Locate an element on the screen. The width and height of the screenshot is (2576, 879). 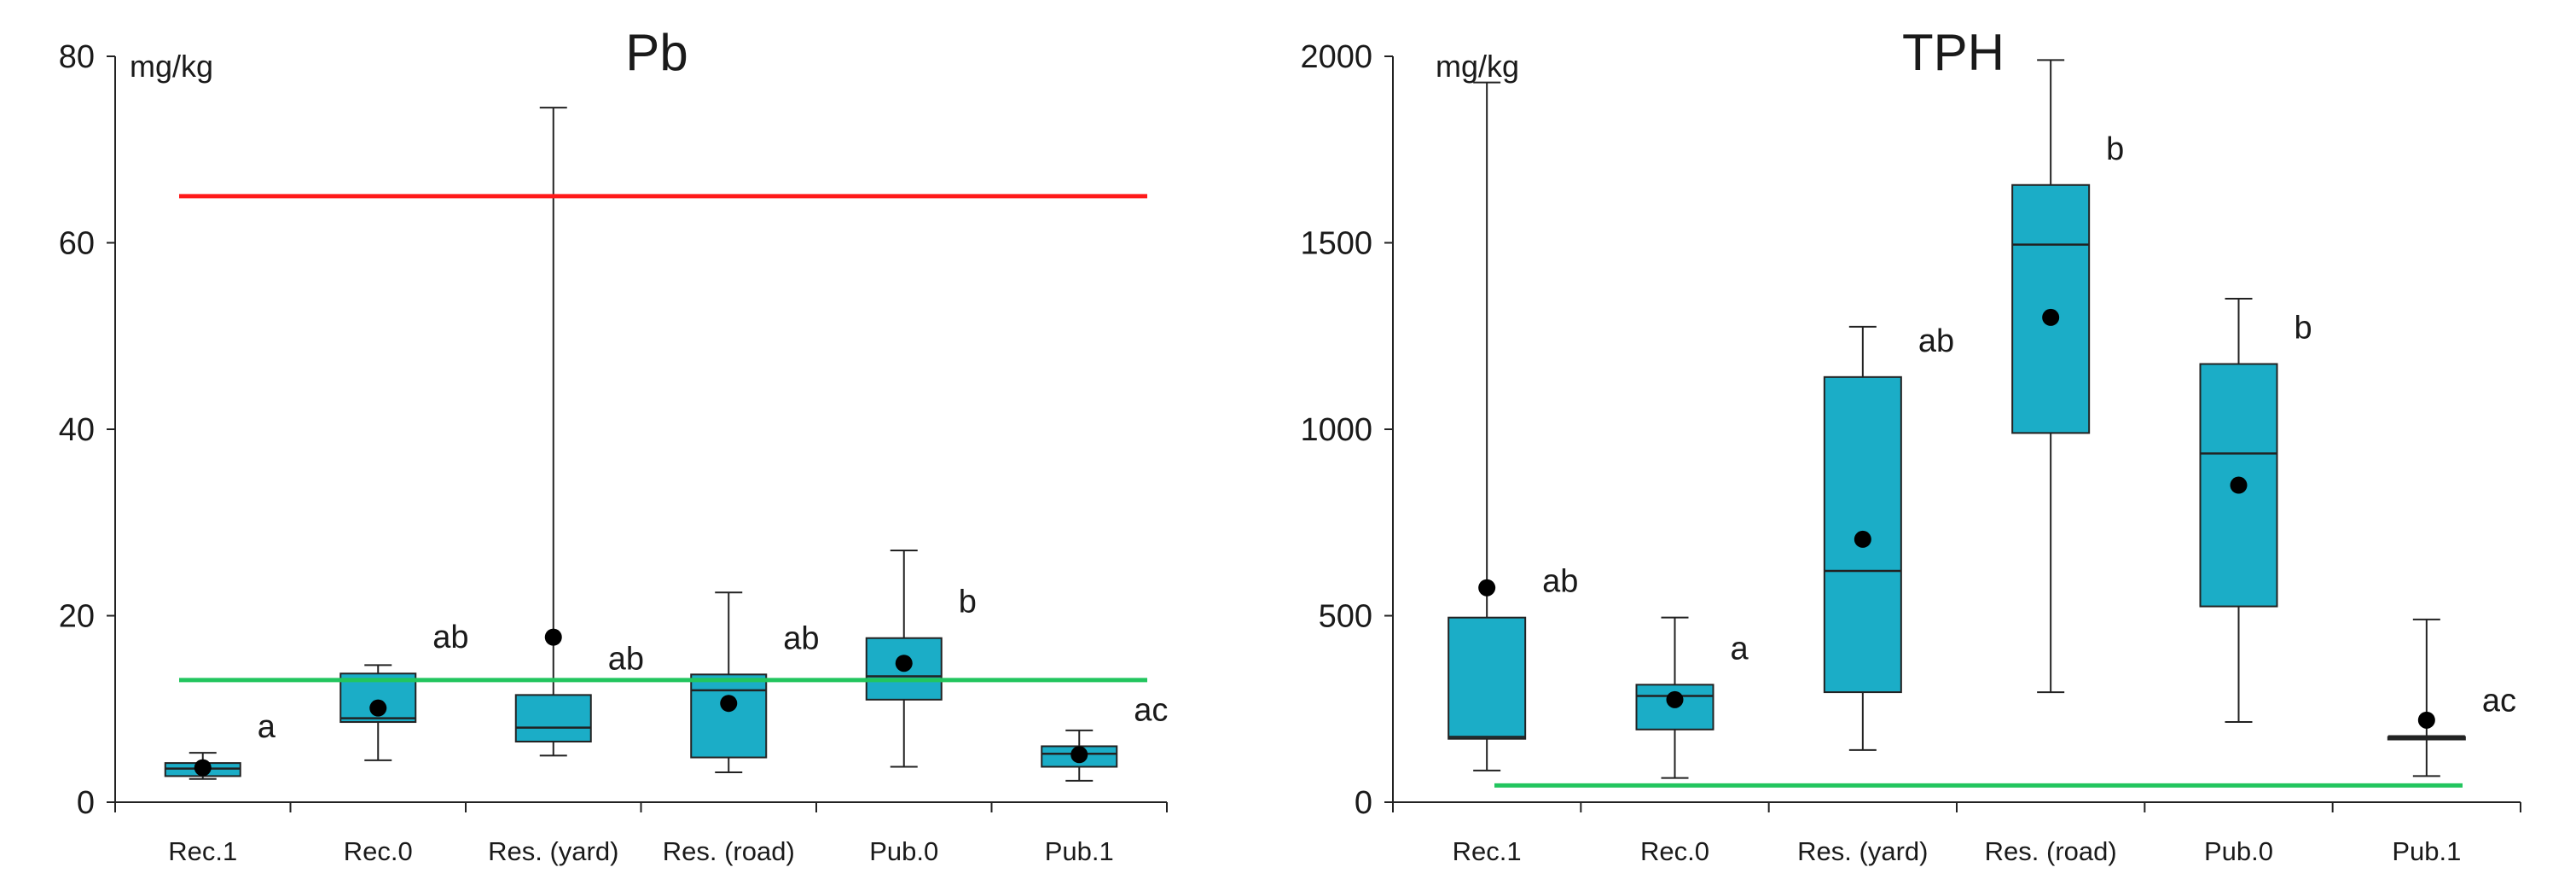
y-tick-label: 20 is located at coordinates (77, 617).